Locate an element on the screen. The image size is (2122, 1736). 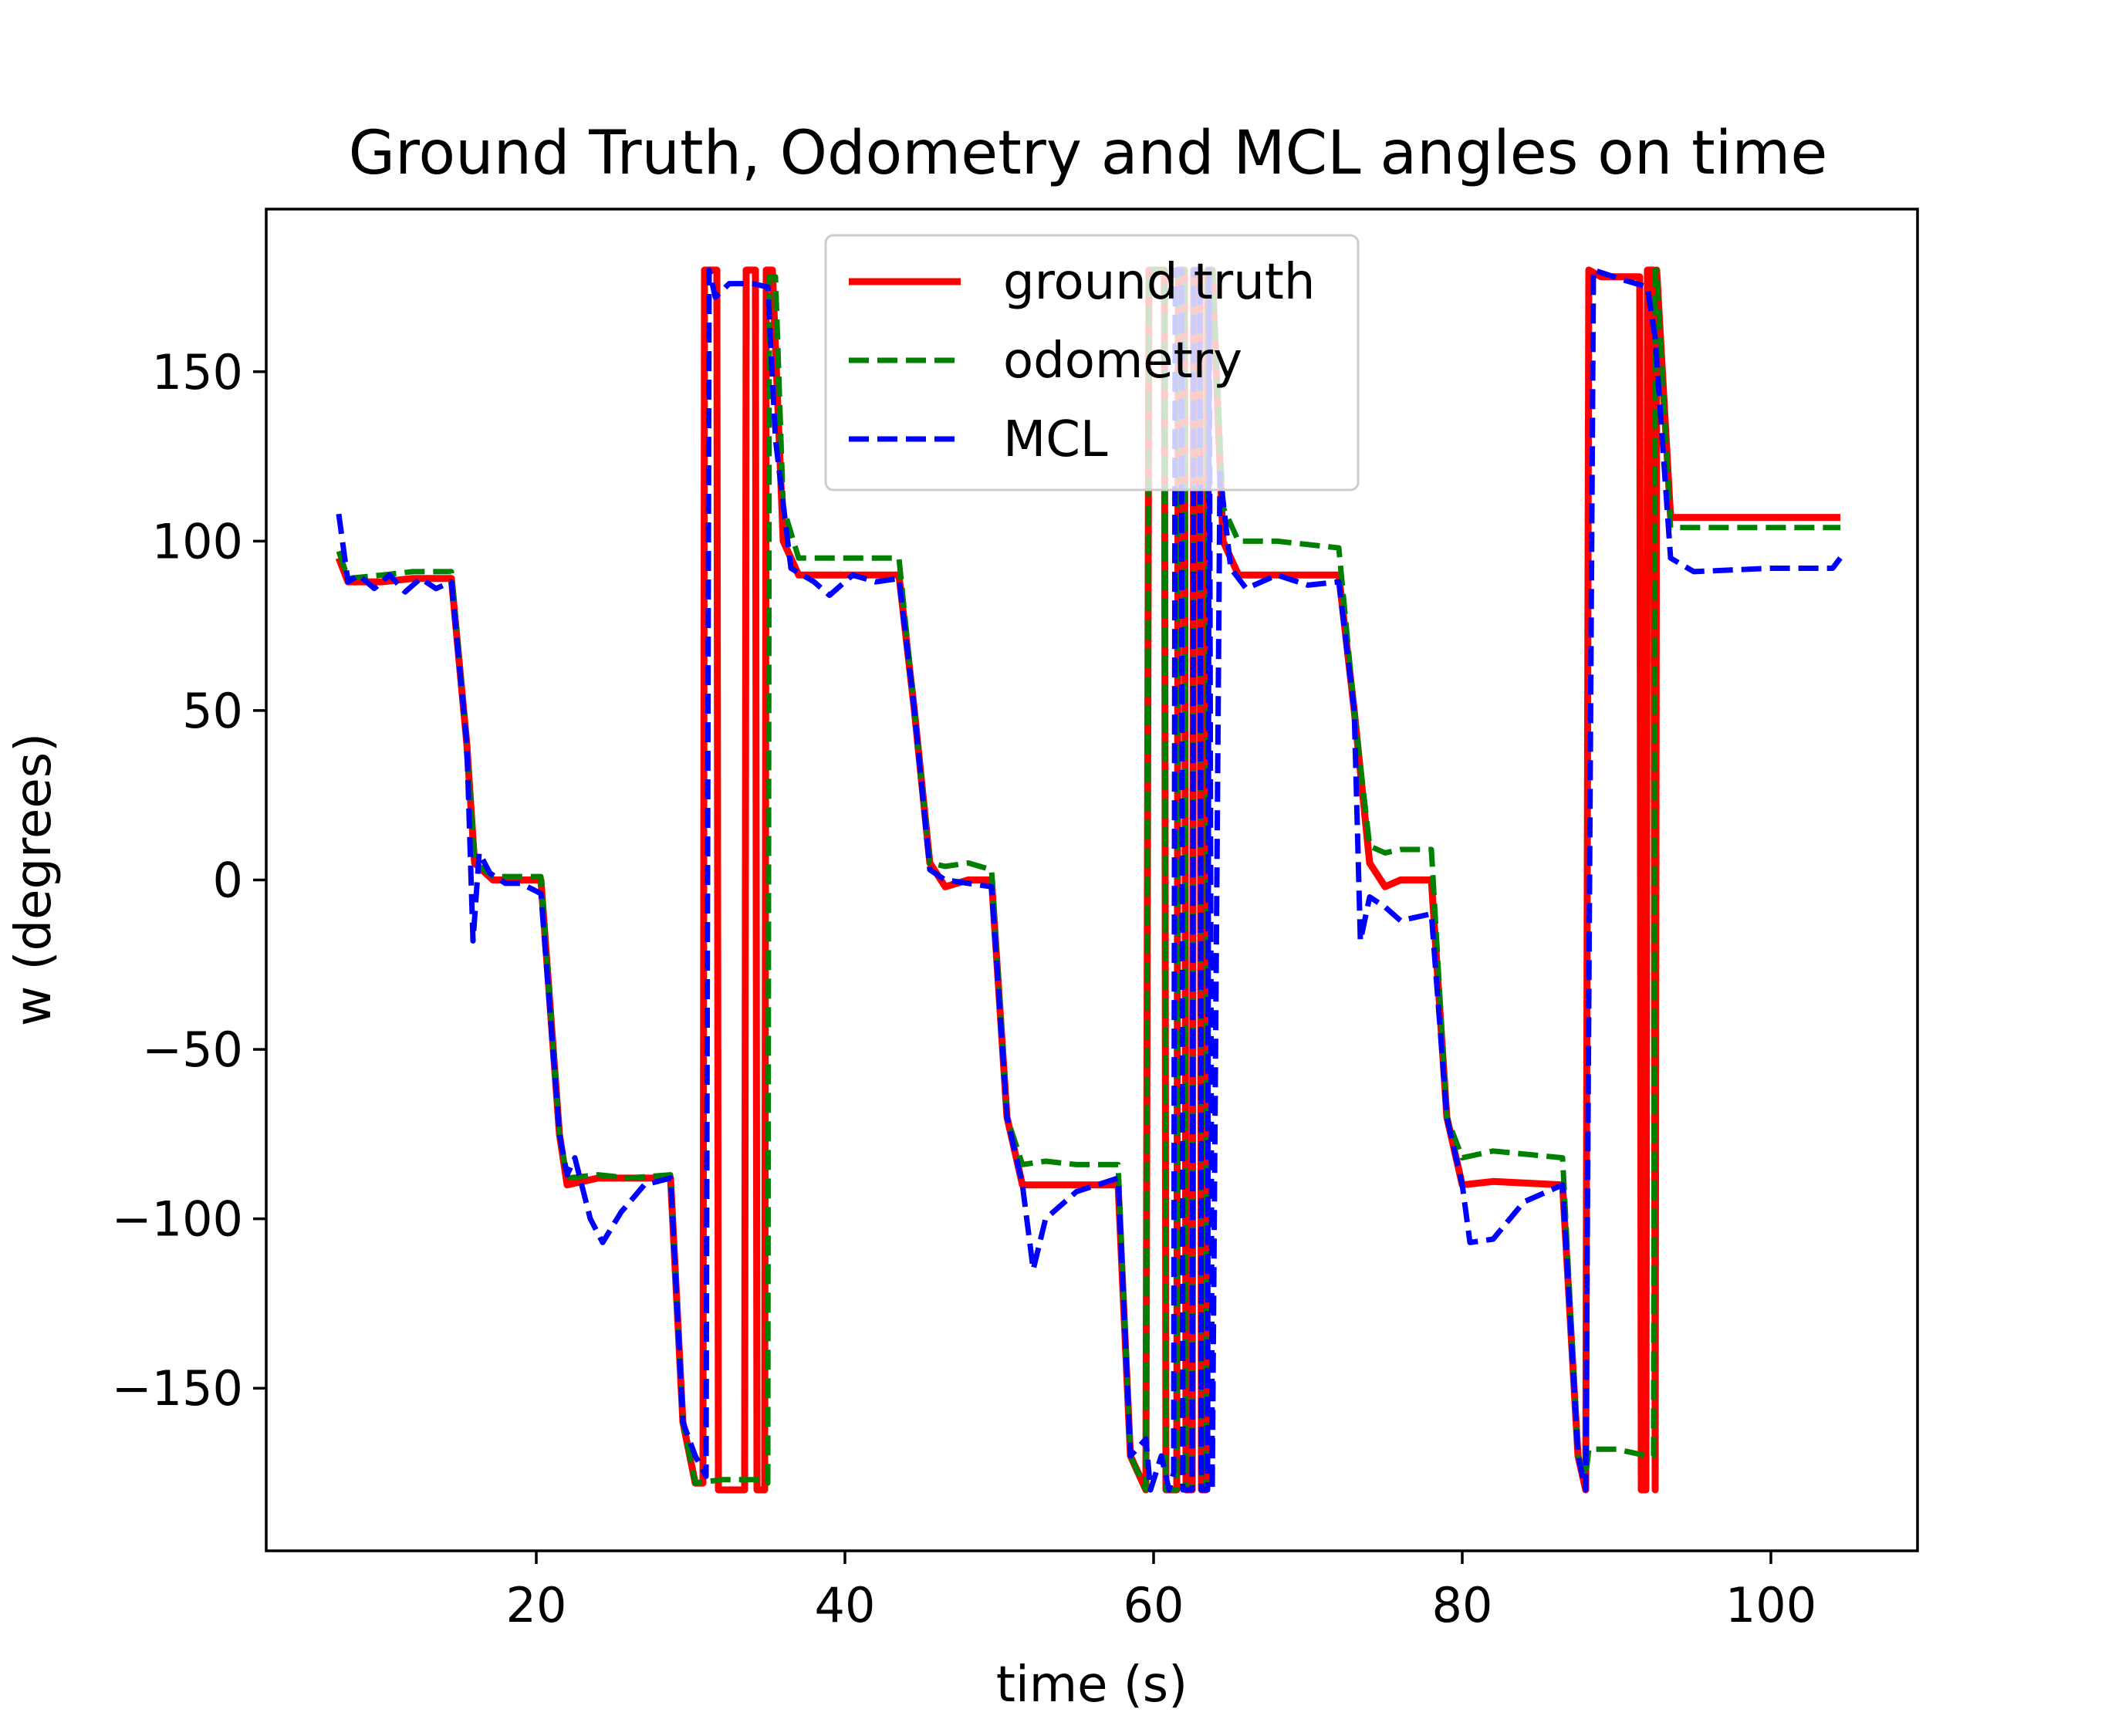
x-axis-ticks: 20 40 60 80 100 is located at coordinates (1161, 1592).